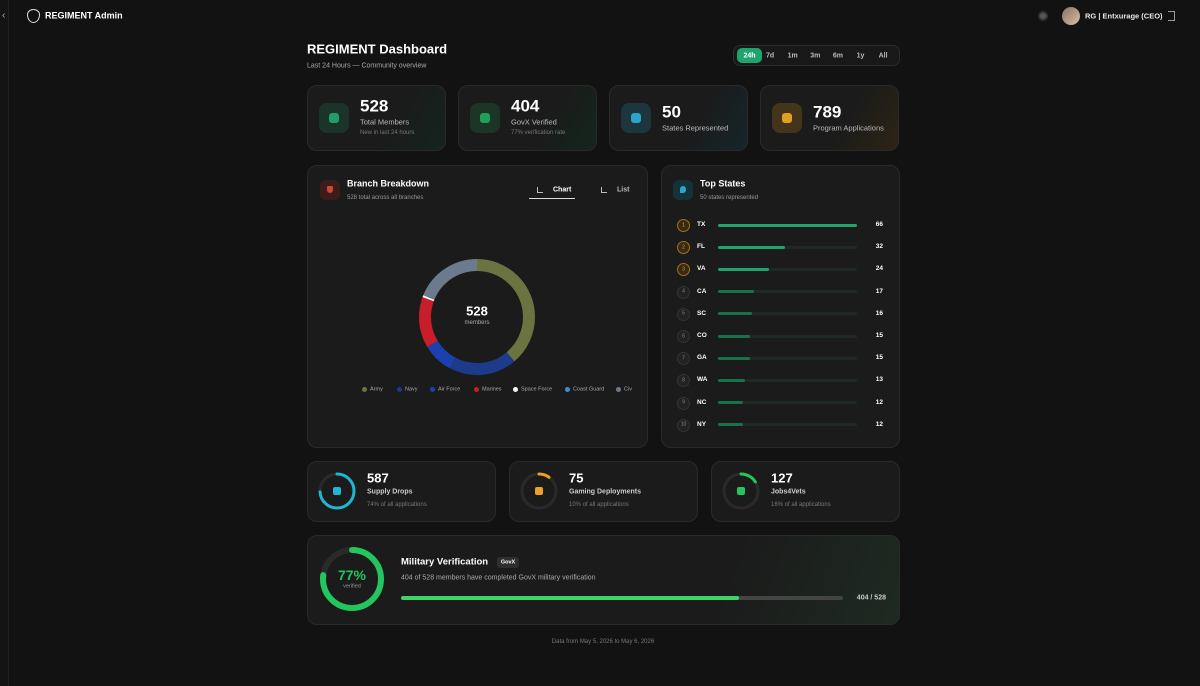 The height and width of the screenshot is (686, 1200). I want to click on range-button, so click(749, 55).